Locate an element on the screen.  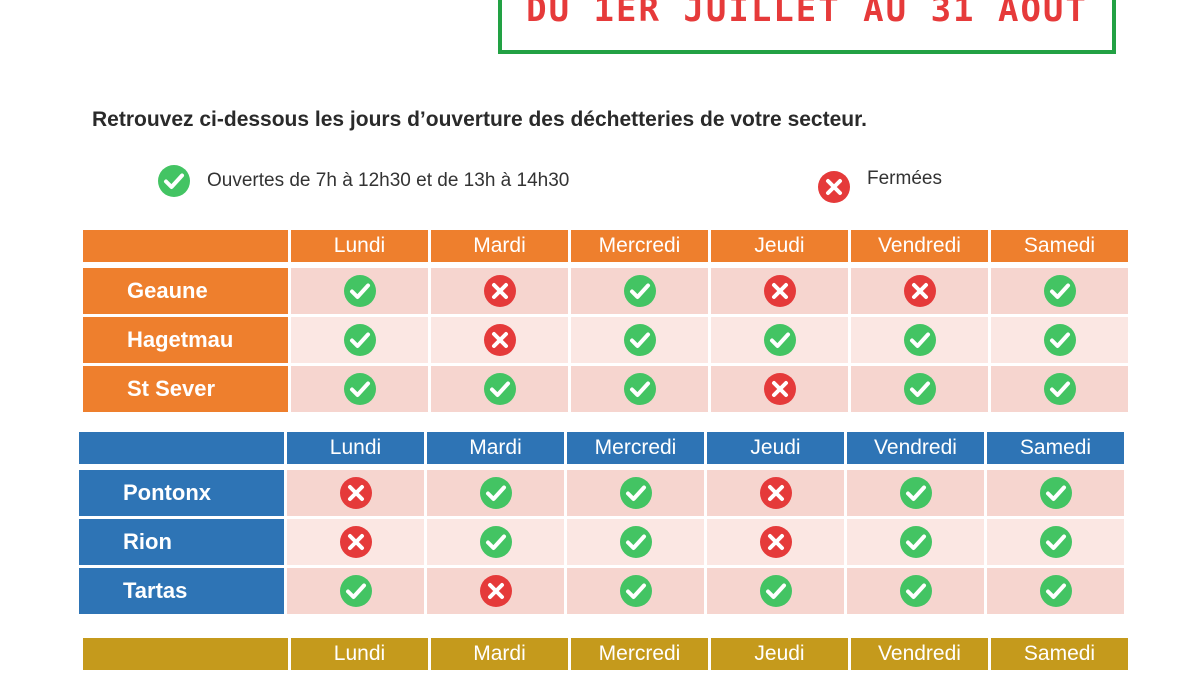
legend-open: Ouvertes de 7h à 12h30 et de 13h à 14h30 is located at coordinates (363, 181).